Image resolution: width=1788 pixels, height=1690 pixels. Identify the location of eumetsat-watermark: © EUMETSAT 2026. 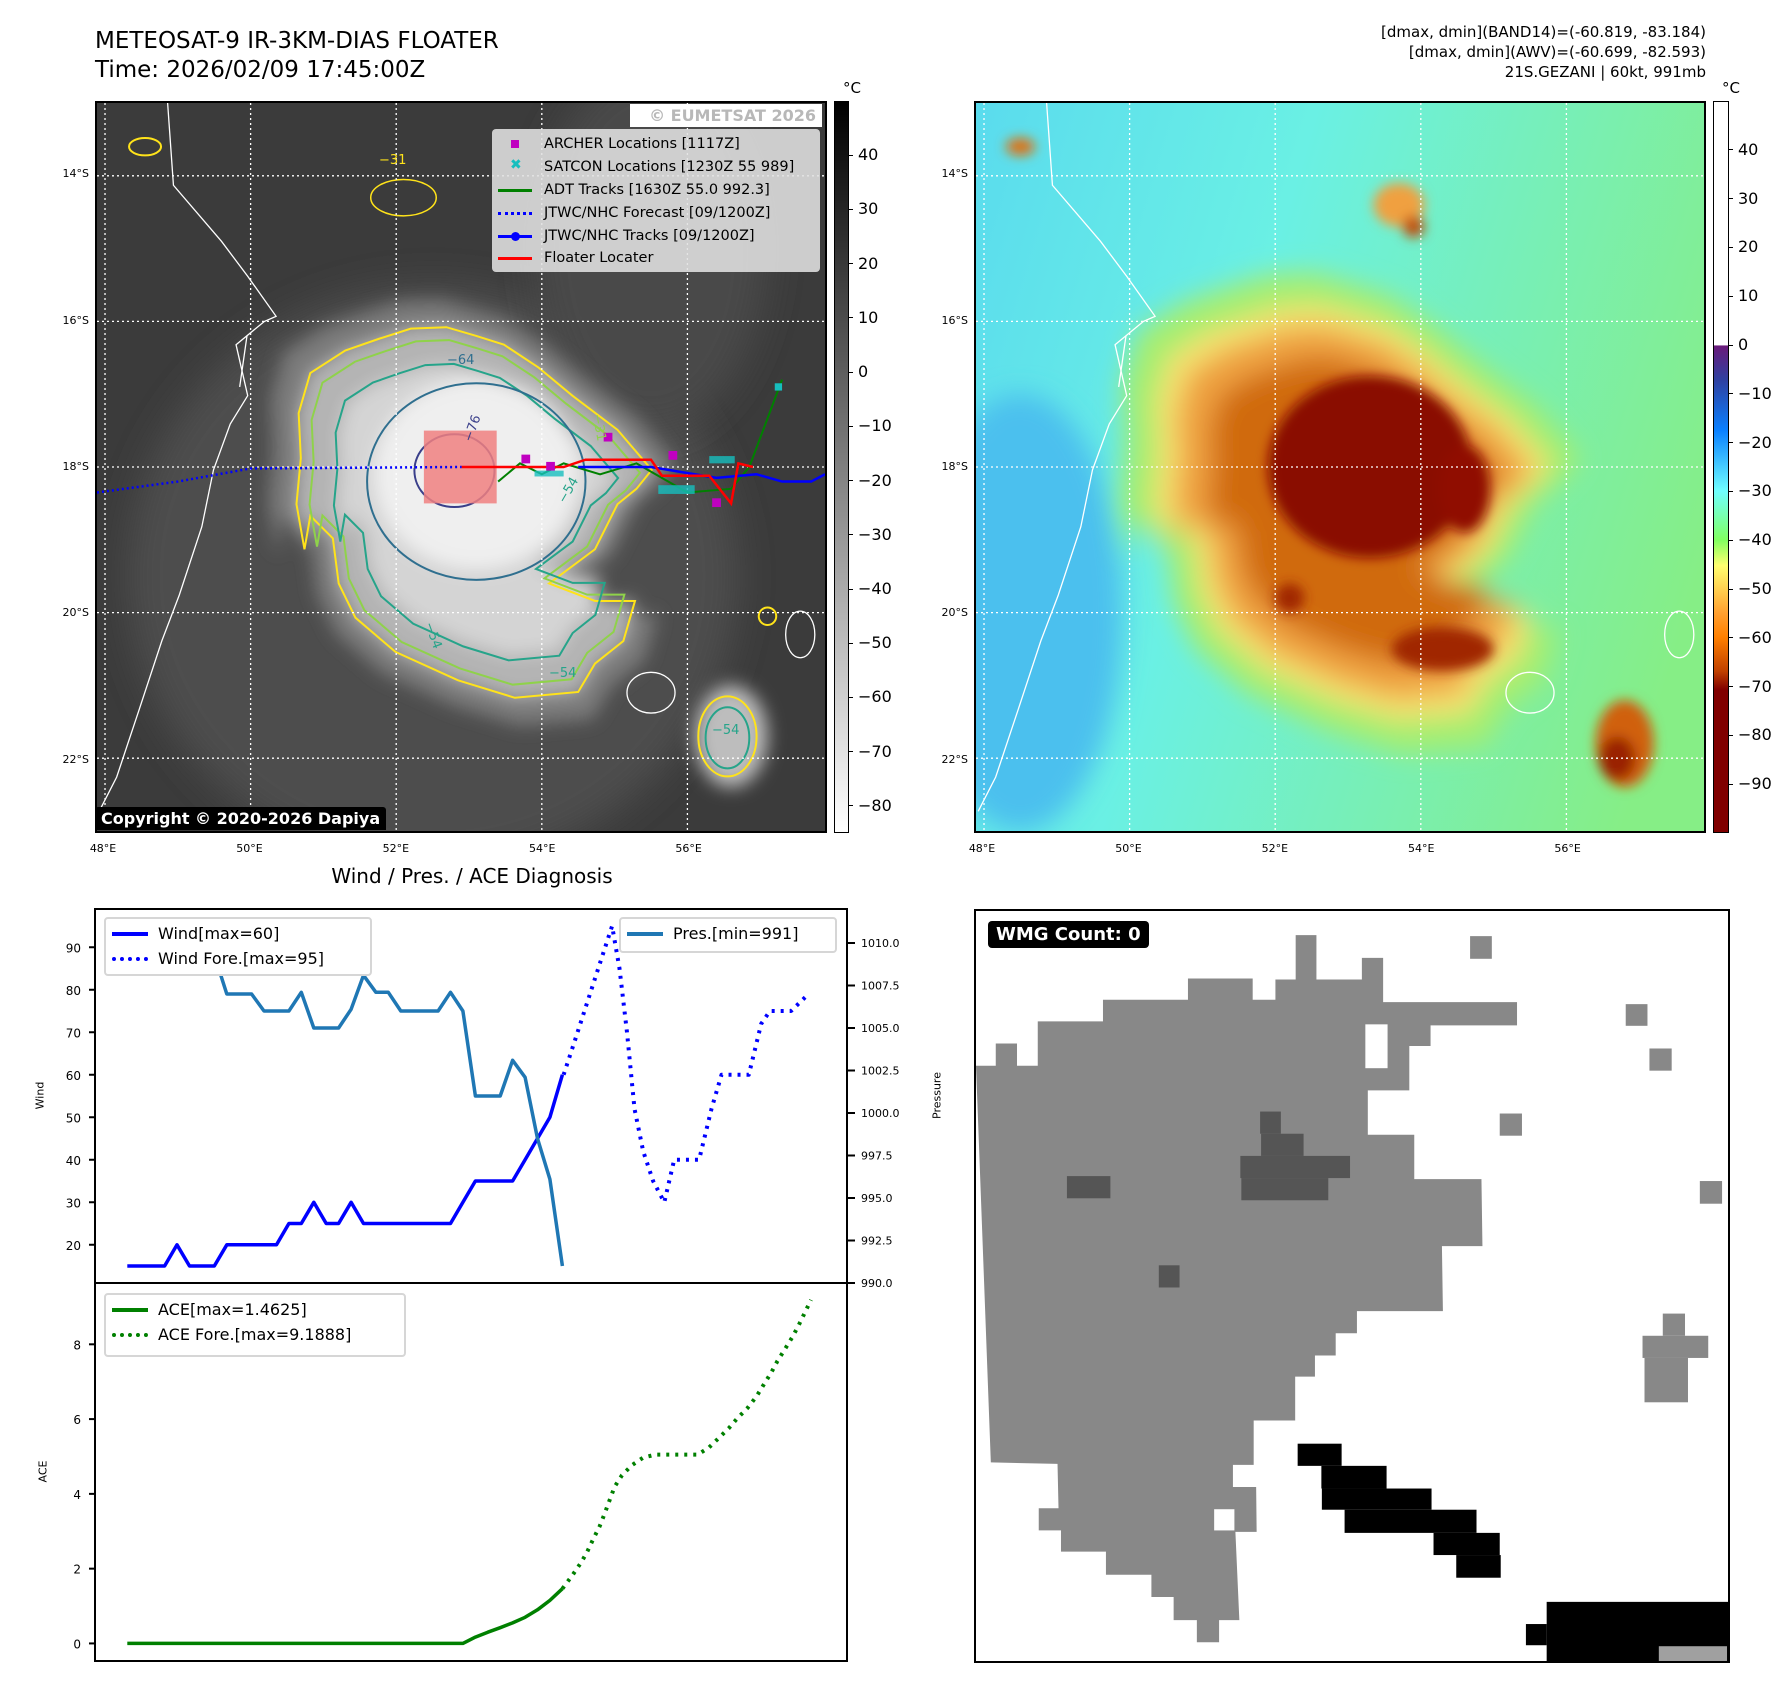
(726, 115).